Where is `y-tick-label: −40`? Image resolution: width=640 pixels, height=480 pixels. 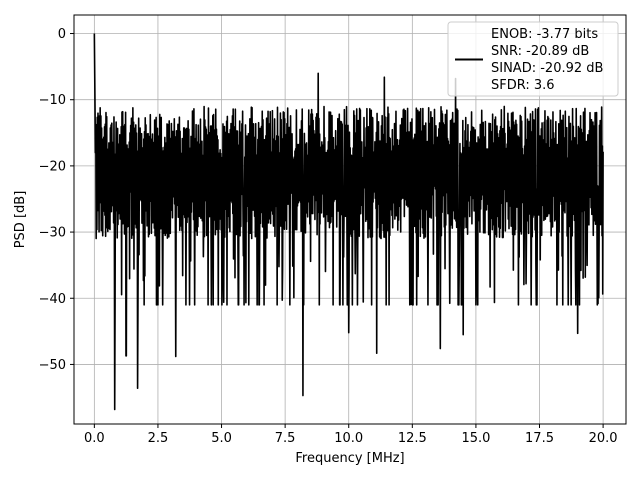 y-tick-label: −40 is located at coordinates (52, 299).